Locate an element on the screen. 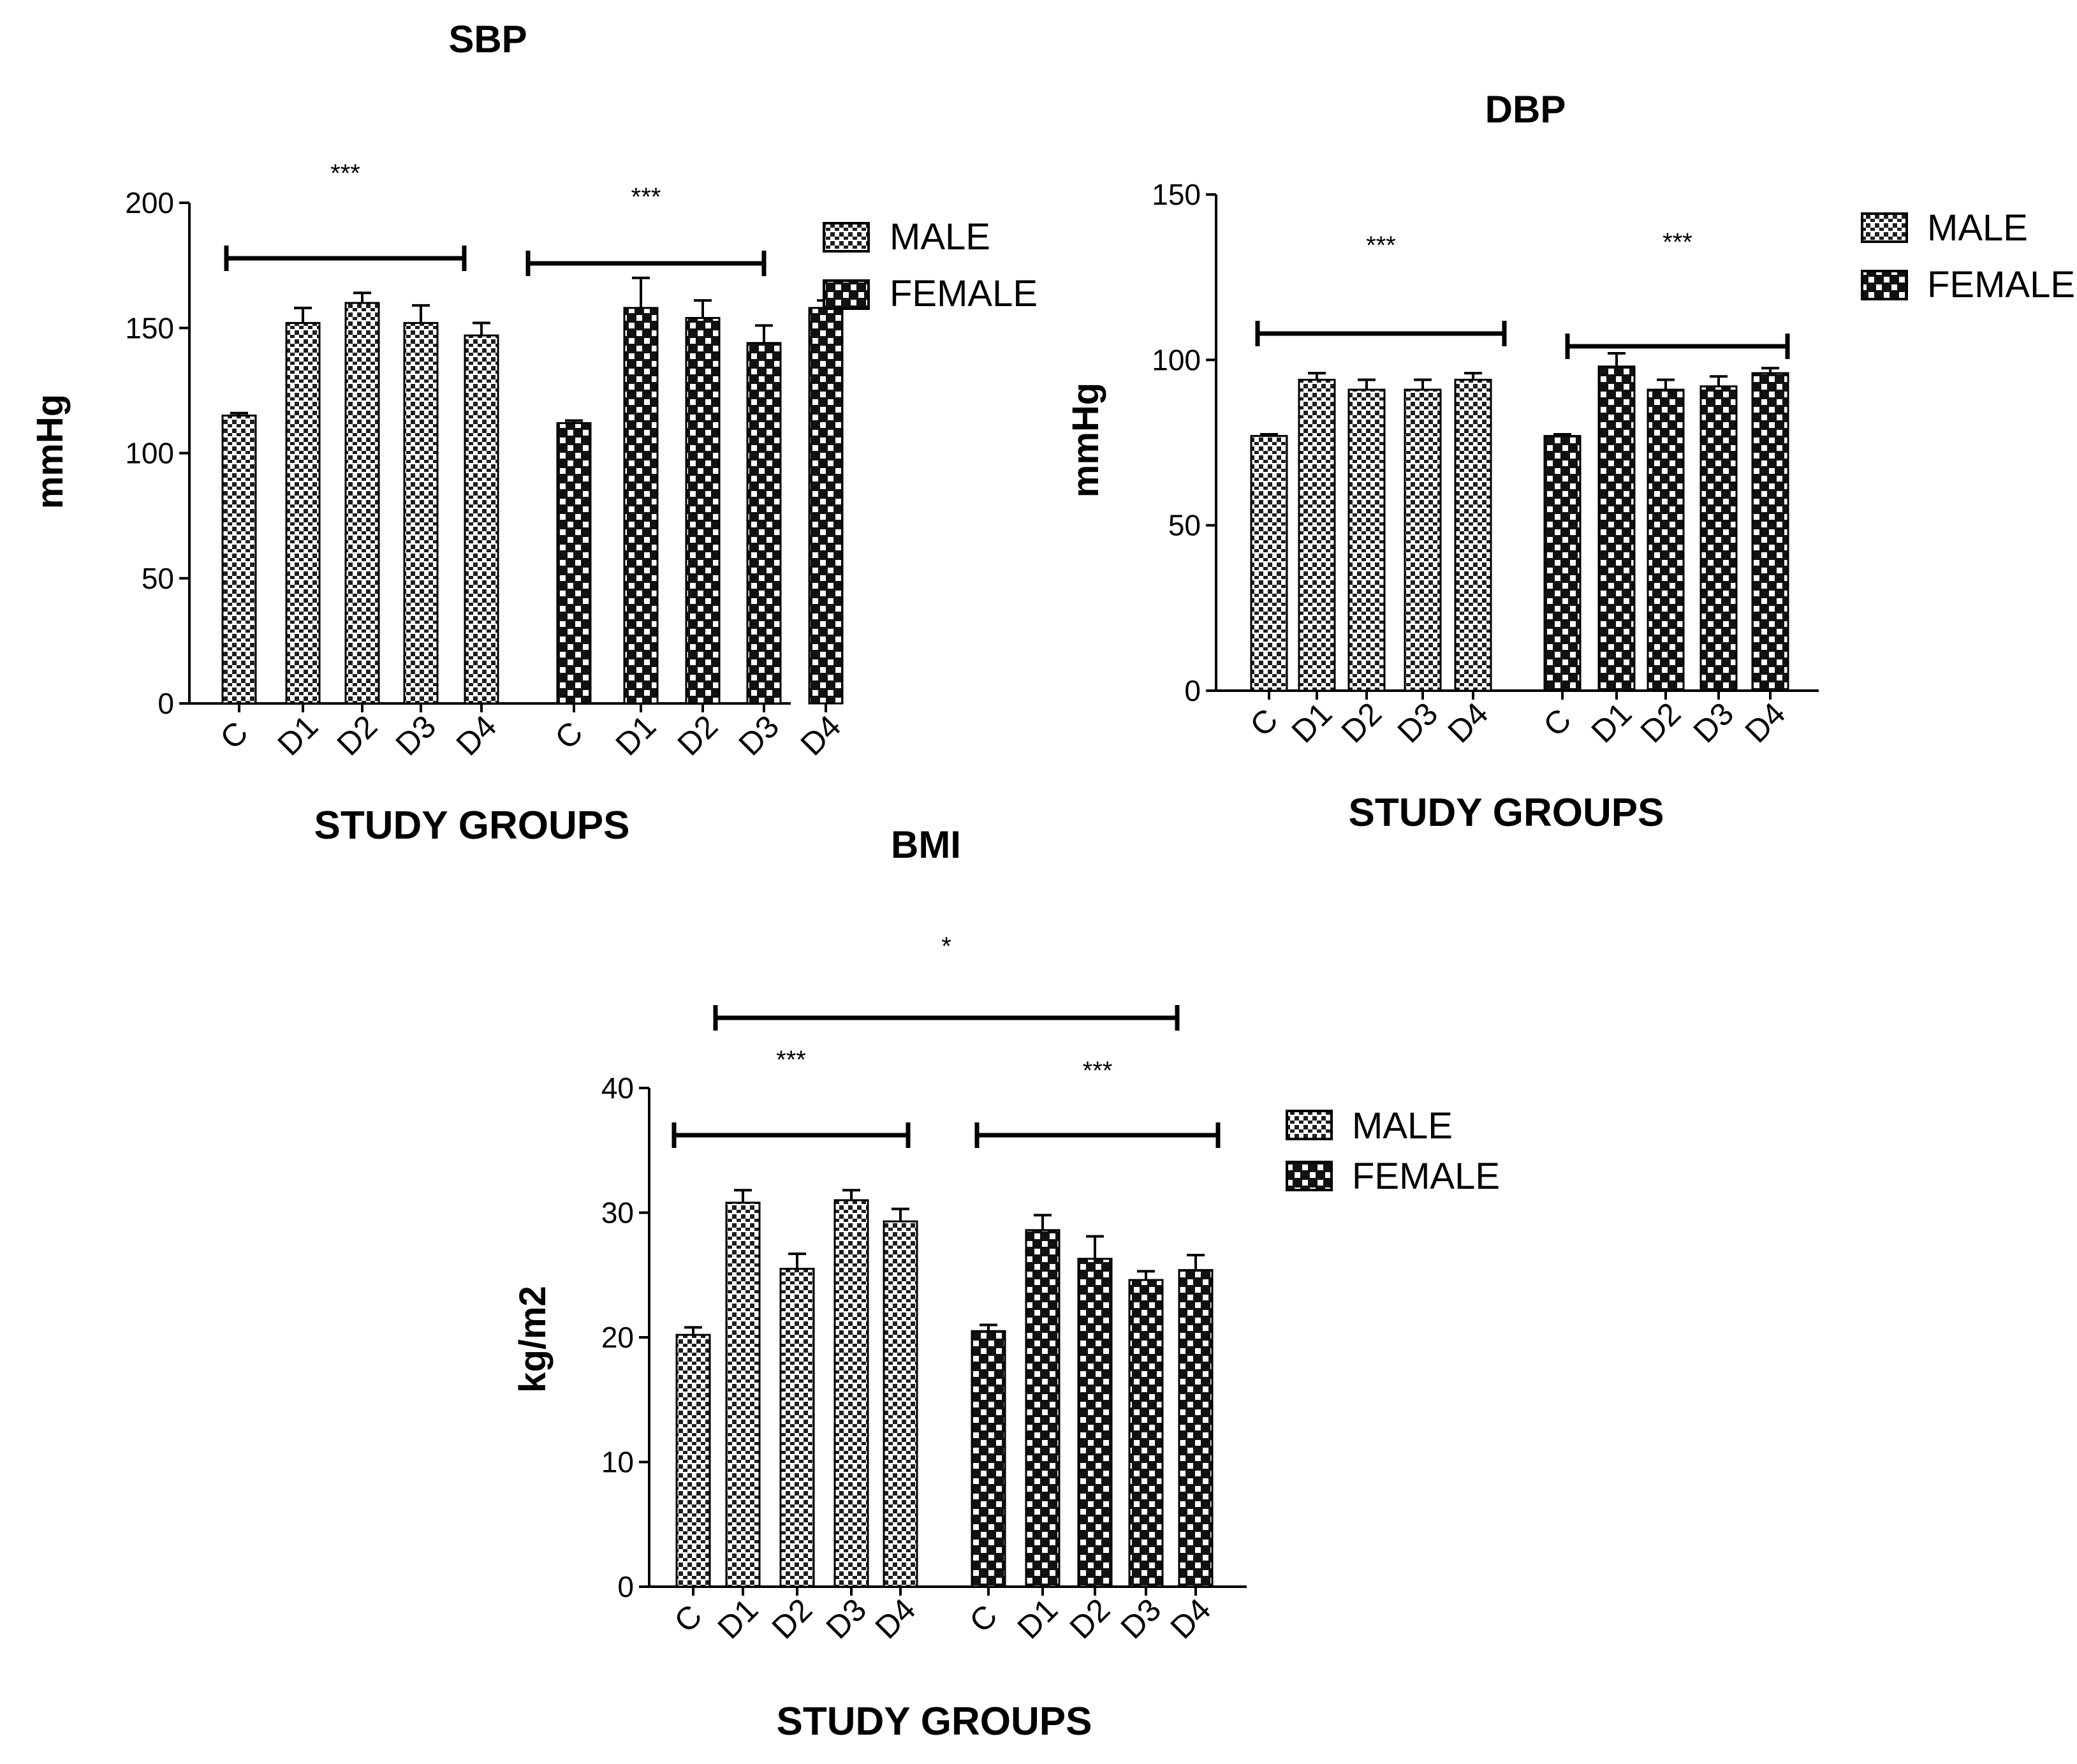 Image resolution: width=2077 pixels, height=1764 pixels. dbp-x-tick-label-female-c: C is located at coordinates (1557, 722).